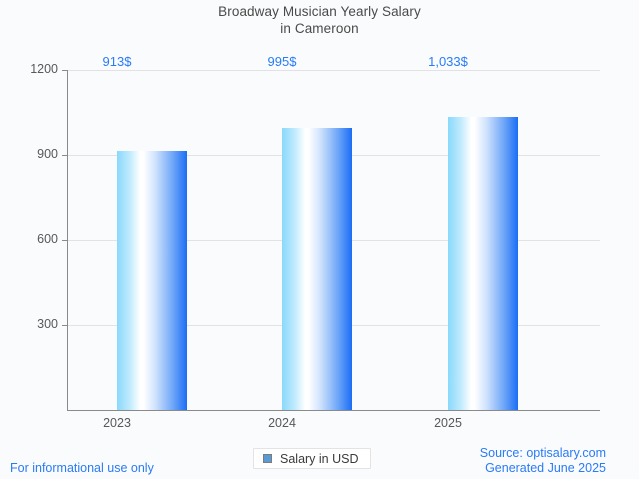 The image size is (639, 479). What do you see at coordinates (47, 239) in the screenshot?
I see `y-tick-label: 600` at bounding box center [47, 239].